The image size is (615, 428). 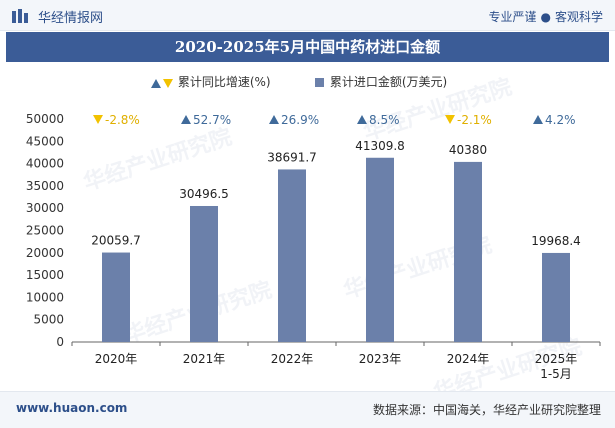 What do you see at coordinates (560, 120) in the screenshot?
I see `growth-label: 4.2%` at bounding box center [560, 120].